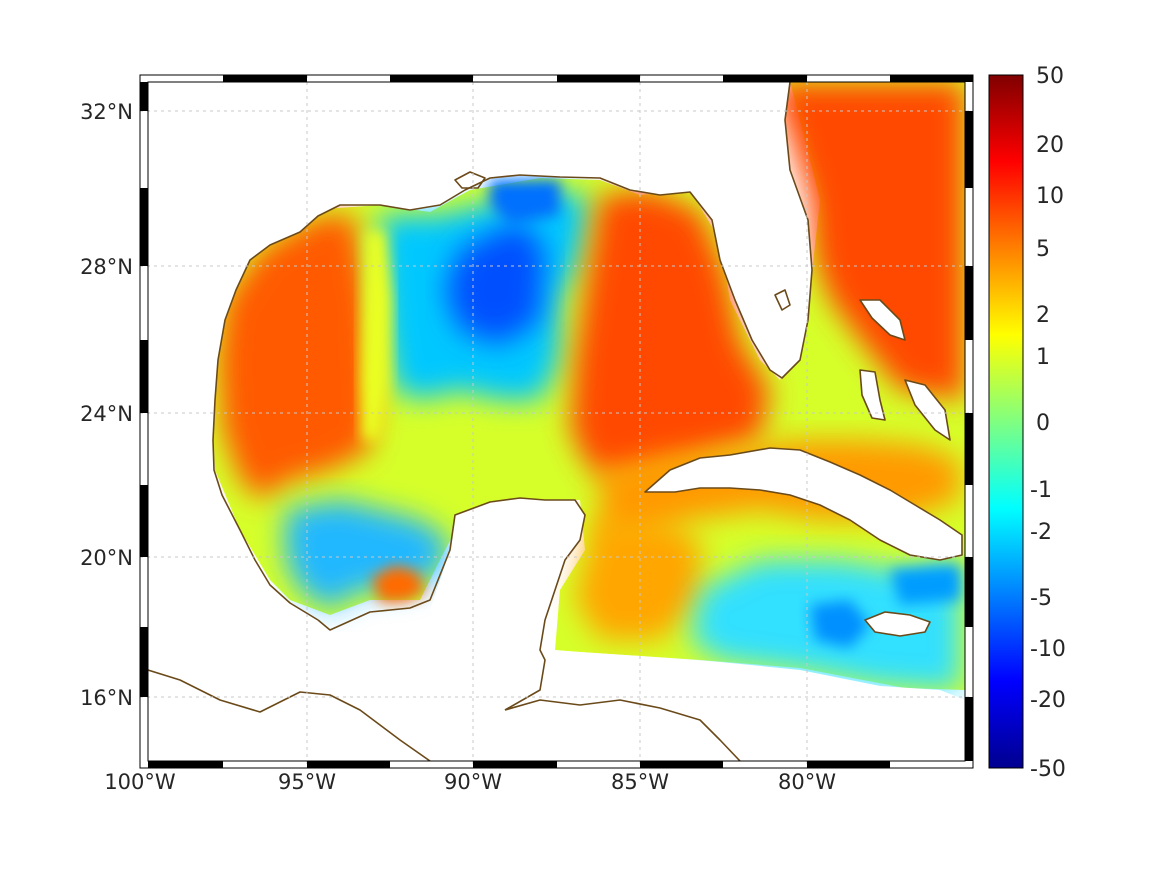 This screenshot has height=875, width=1167. Describe the element at coordinates (507, 579) in the screenshot. I see `land-yucatan` at that location.